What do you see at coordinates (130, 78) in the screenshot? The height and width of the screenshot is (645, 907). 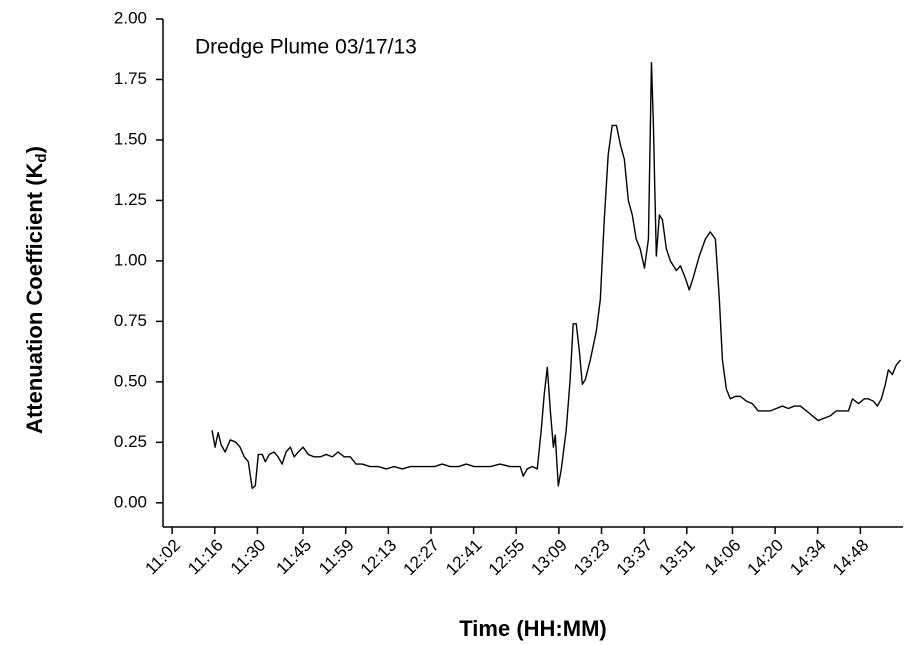 I see `y-tick-label: 1.75` at bounding box center [130, 78].